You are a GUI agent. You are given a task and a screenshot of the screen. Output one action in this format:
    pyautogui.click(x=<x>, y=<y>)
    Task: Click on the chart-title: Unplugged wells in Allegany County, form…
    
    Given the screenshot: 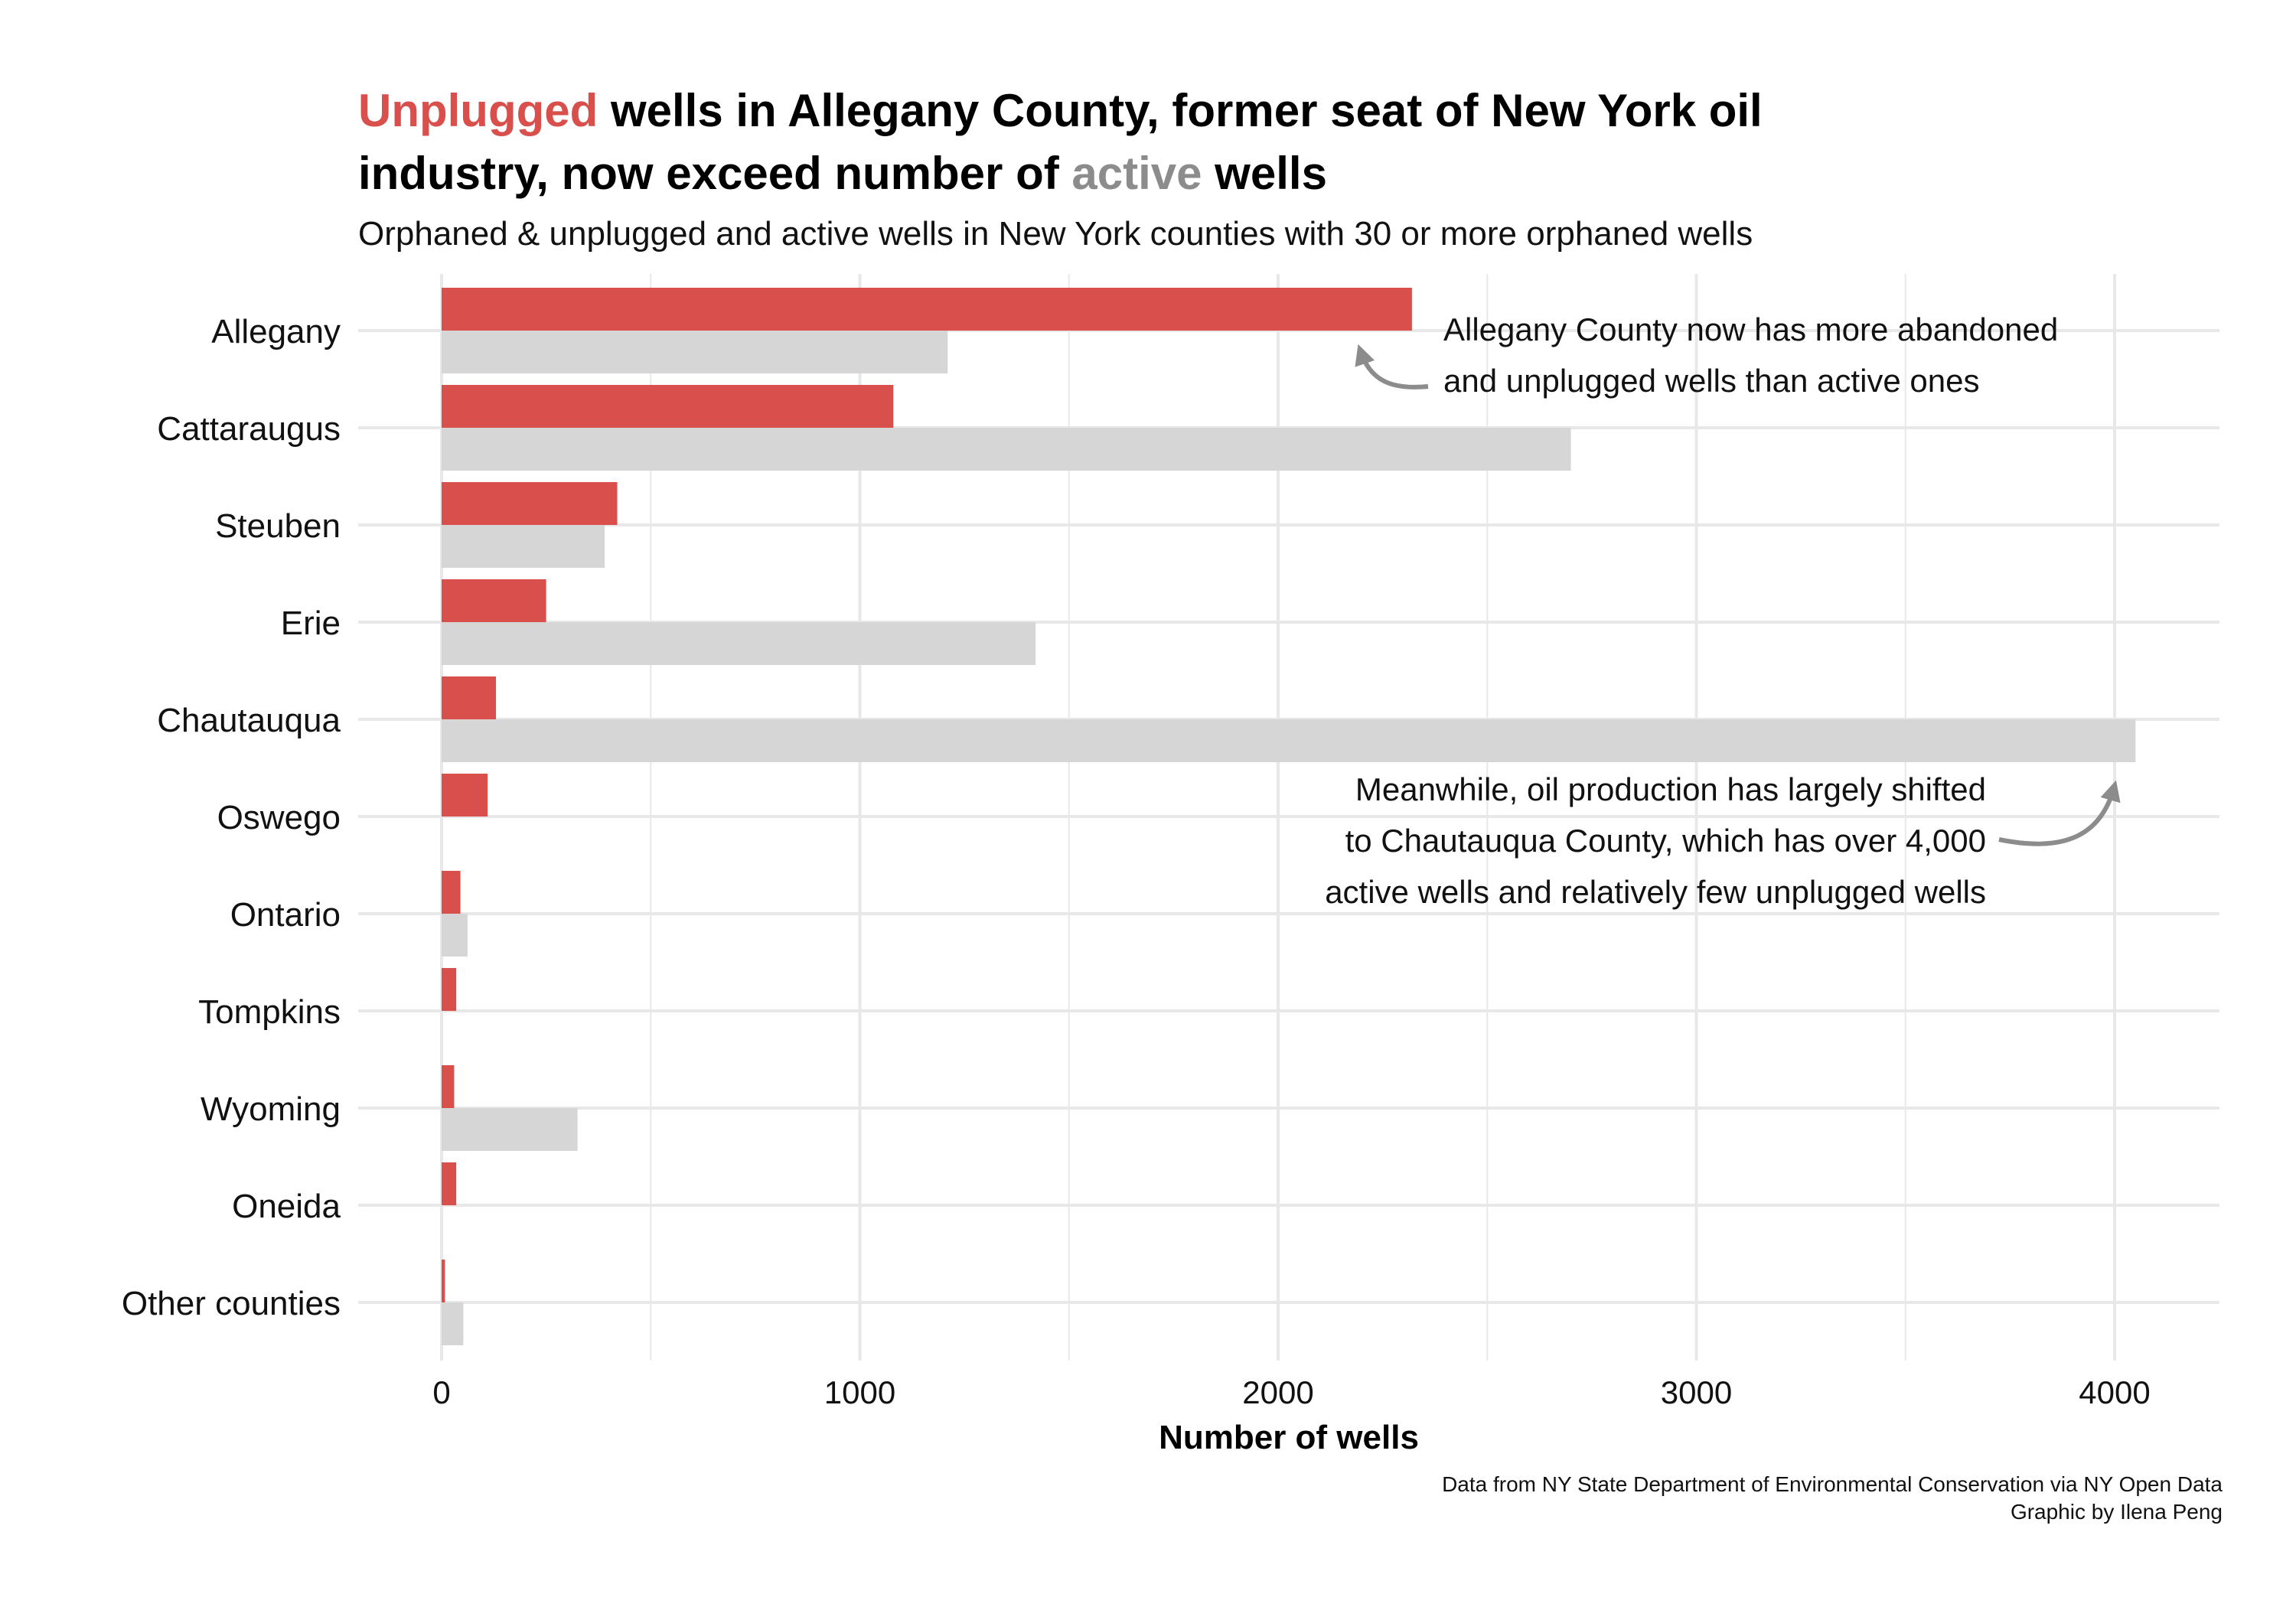 What is the action you would take?
    pyautogui.click(x=1315, y=142)
    